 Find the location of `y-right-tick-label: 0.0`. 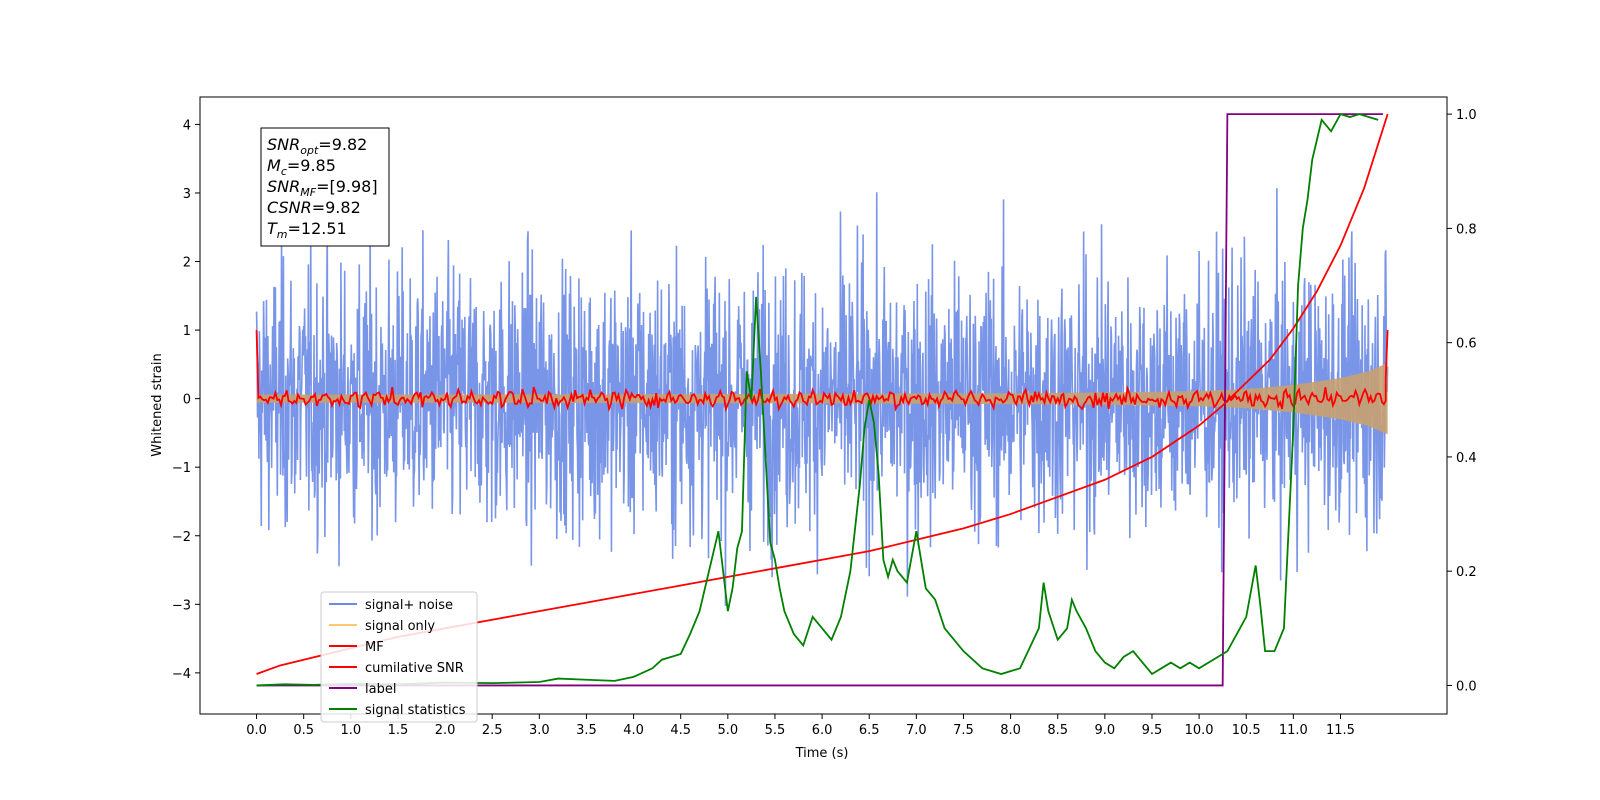

y-right-tick-label: 0.0 is located at coordinates (1466, 686).